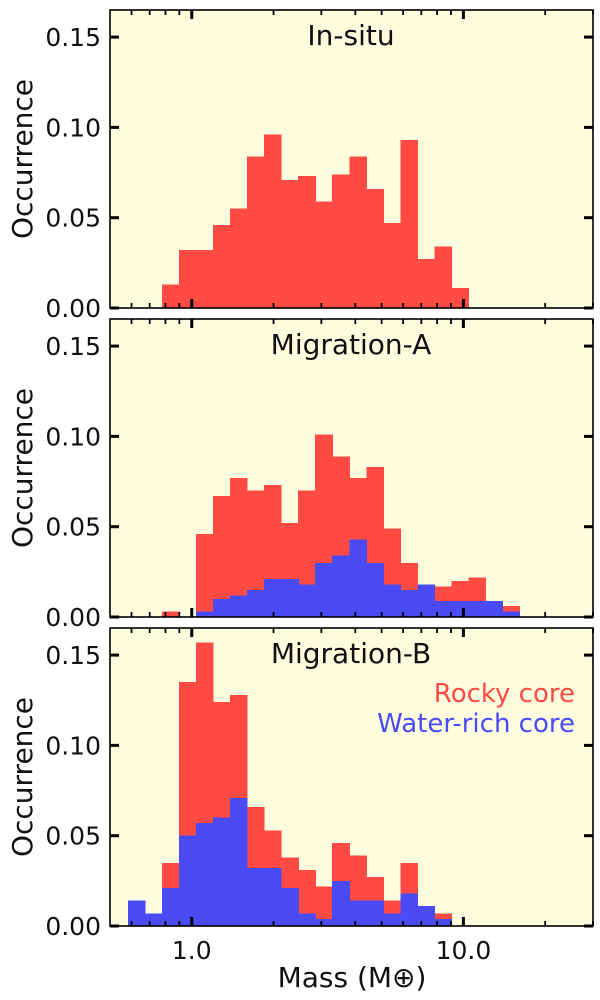 This screenshot has height=1000, width=600. Describe the element at coordinates (350, 35) in the screenshot. I see `panel-title: In-situ` at that location.